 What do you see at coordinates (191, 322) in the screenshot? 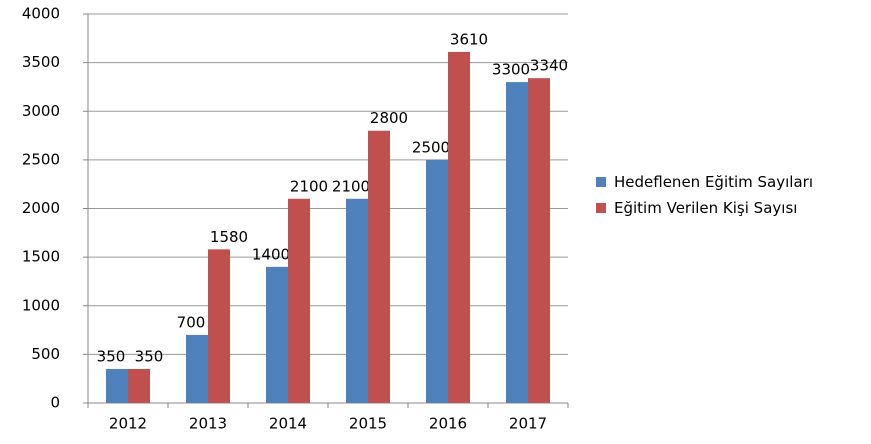
I see `data-label: 700` at bounding box center [191, 322].